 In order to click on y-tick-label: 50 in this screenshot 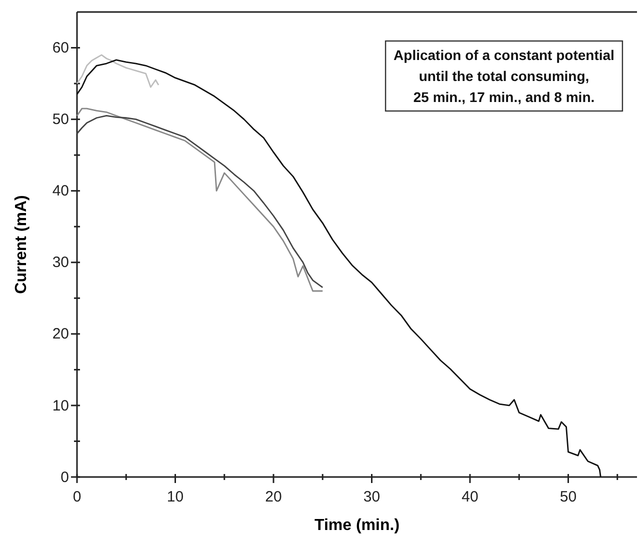, I will do `click(60, 119)`.